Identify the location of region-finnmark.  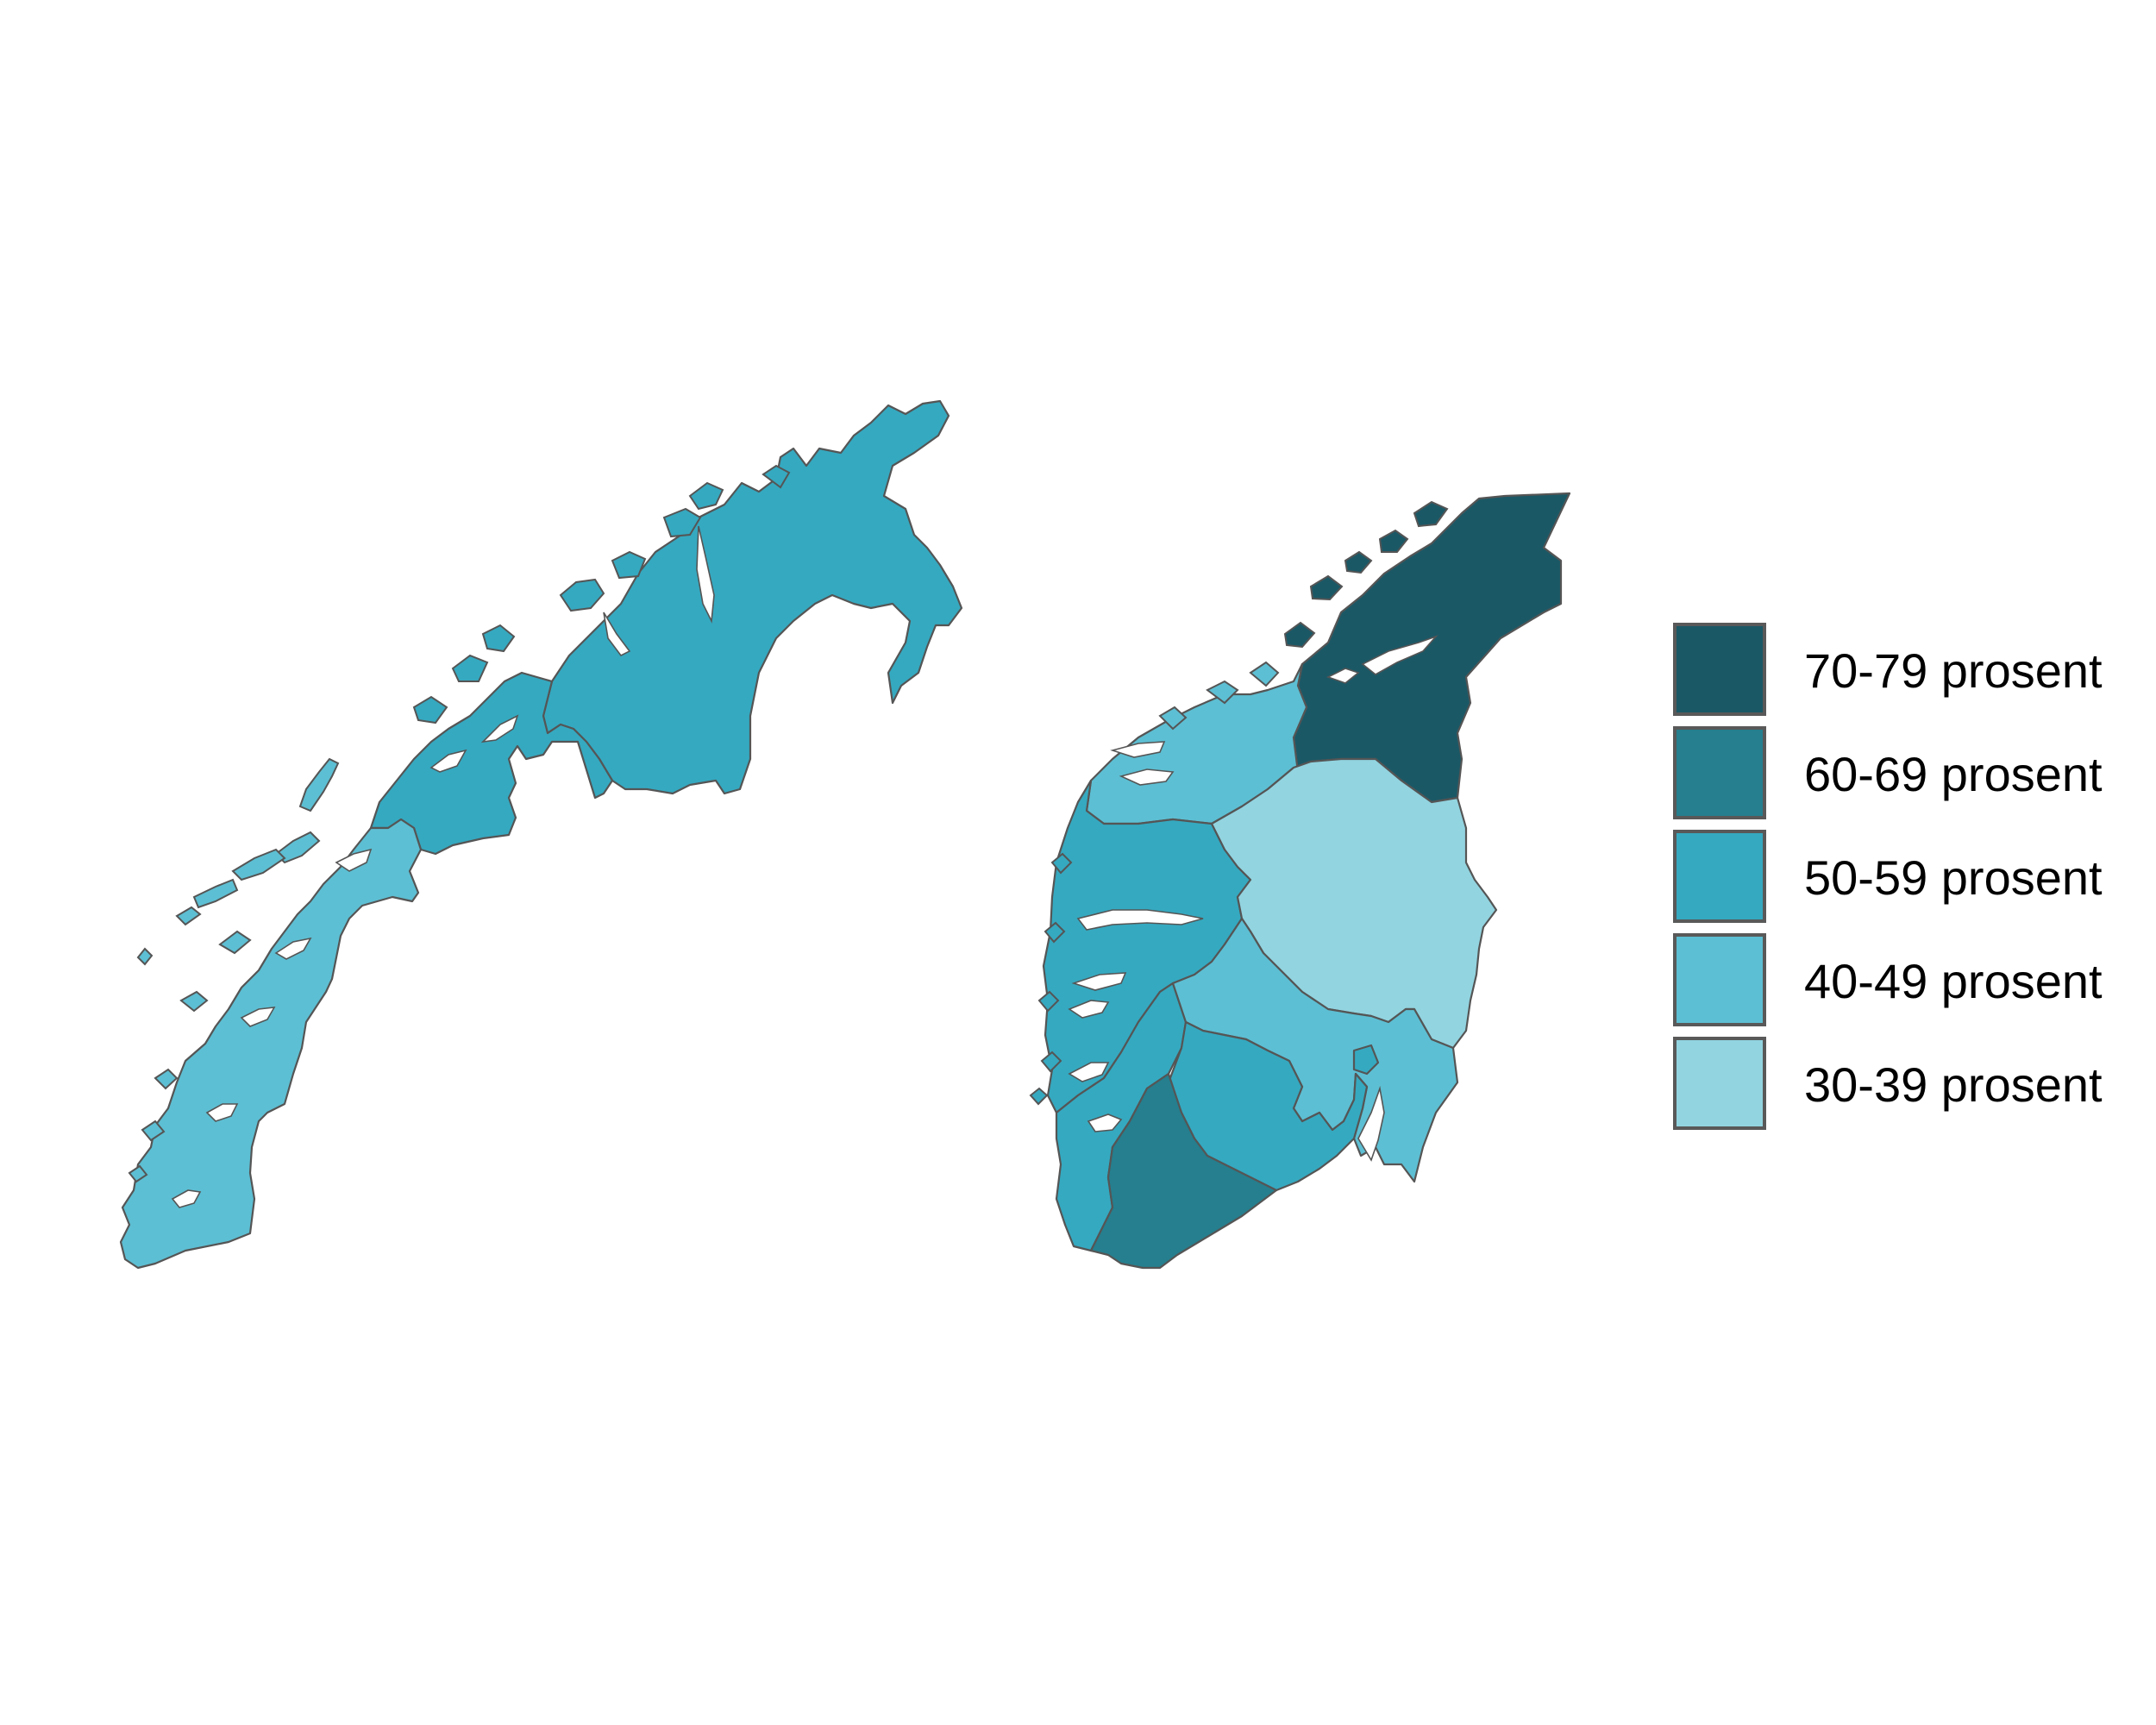
(752, 597).